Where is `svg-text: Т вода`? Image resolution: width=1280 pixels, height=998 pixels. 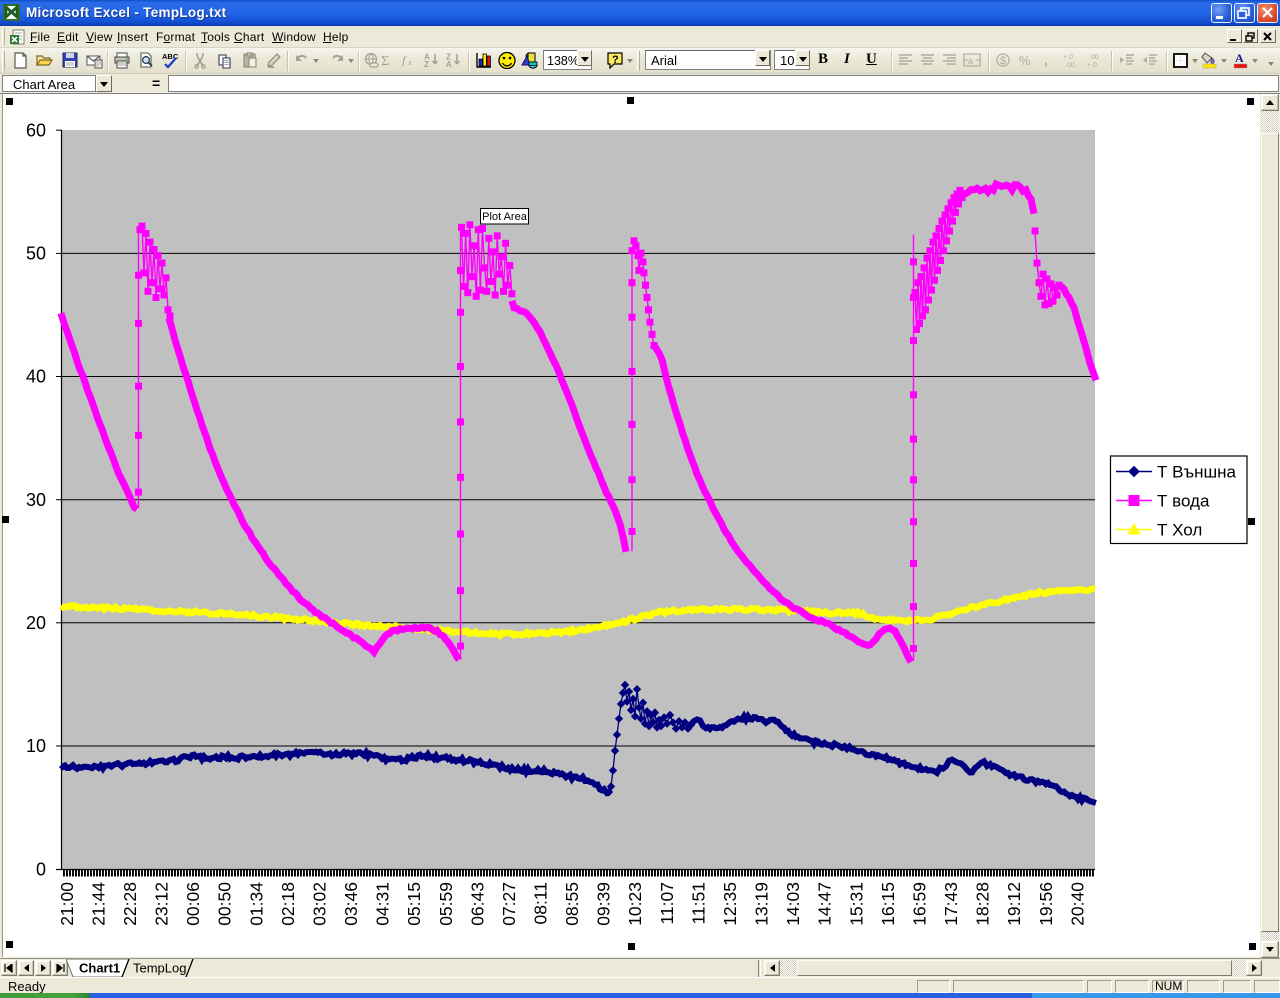
svg-text: Т вода is located at coordinates (1183, 501).